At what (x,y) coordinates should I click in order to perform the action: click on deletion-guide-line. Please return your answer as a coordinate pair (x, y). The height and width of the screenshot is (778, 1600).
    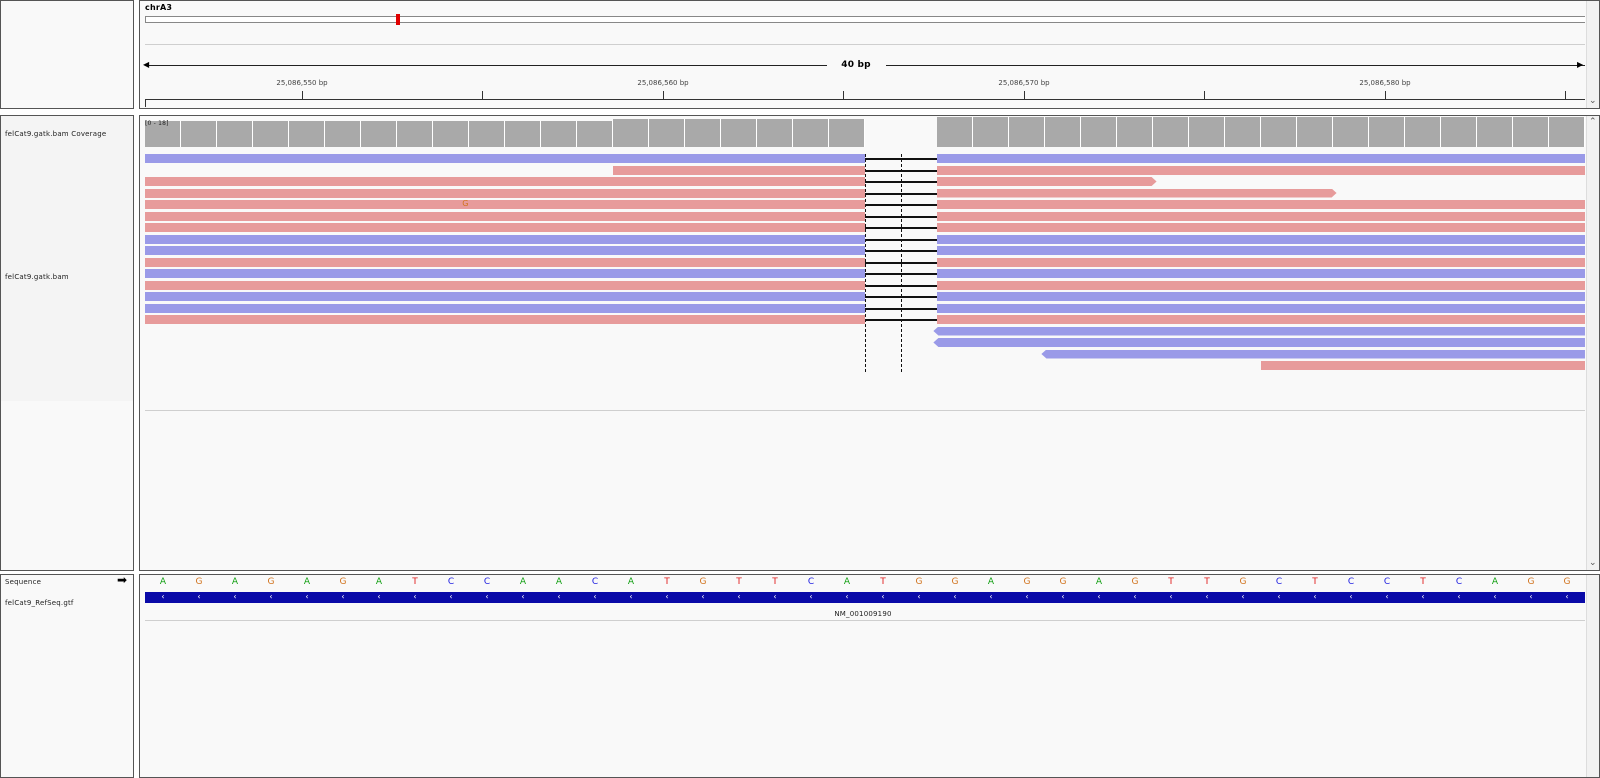
    Looking at the image, I should click on (901, 263).